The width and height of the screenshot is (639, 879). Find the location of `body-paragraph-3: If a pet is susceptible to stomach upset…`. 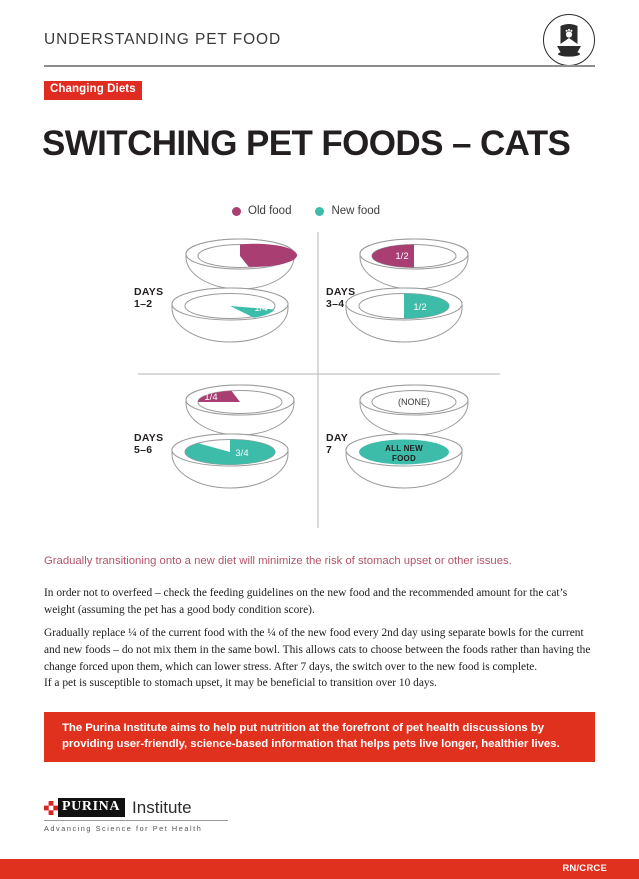

body-paragraph-3: If a pet is susceptible to stomach upset… is located at coordinates (240, 683).